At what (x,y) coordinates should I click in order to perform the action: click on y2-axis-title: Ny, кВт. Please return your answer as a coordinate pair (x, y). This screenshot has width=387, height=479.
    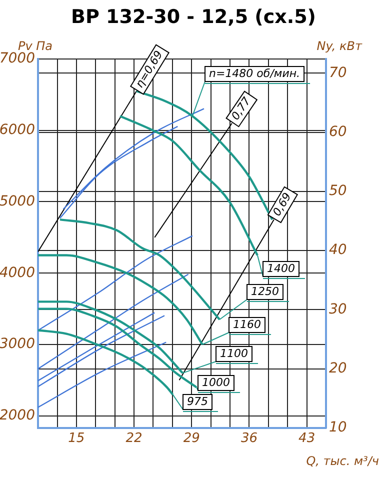
    Looking at the image, I should click on (340, 46).